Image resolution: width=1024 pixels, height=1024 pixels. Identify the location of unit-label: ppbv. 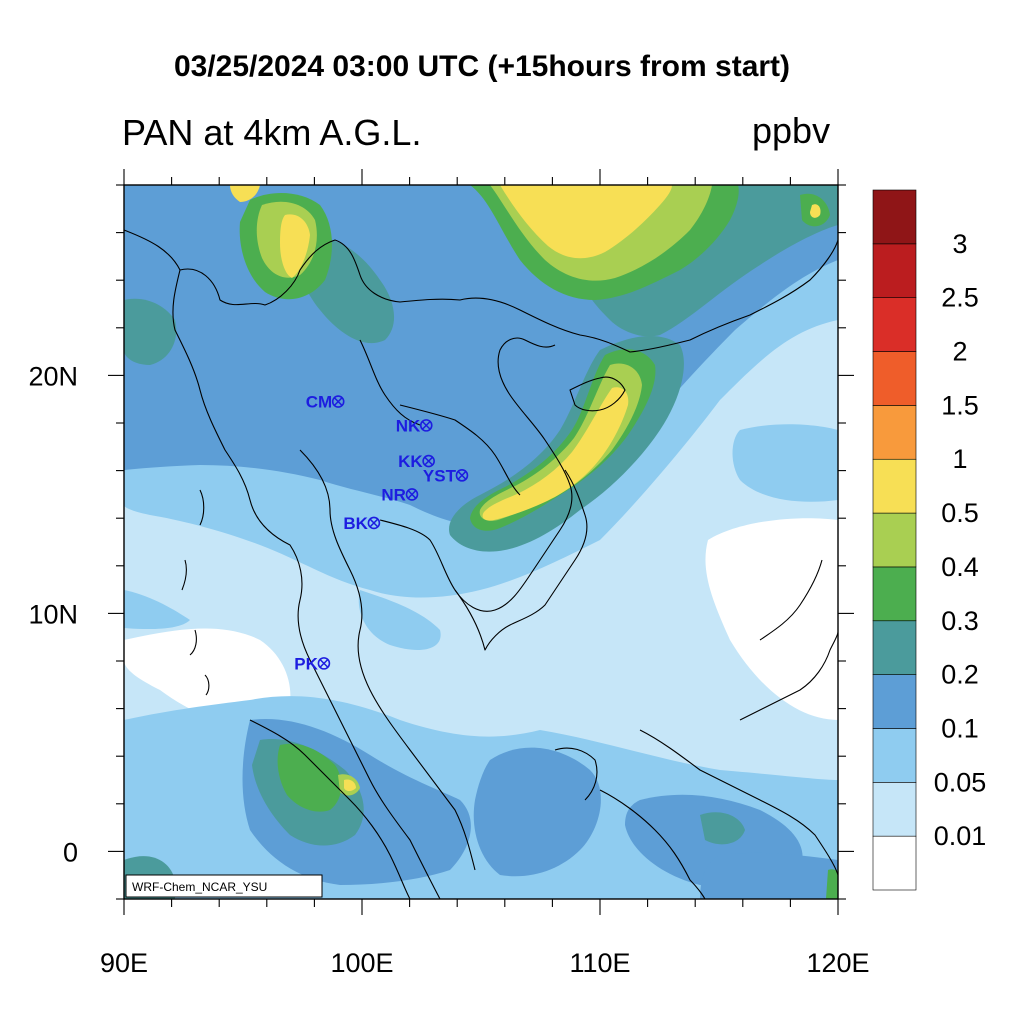
(791, 130).